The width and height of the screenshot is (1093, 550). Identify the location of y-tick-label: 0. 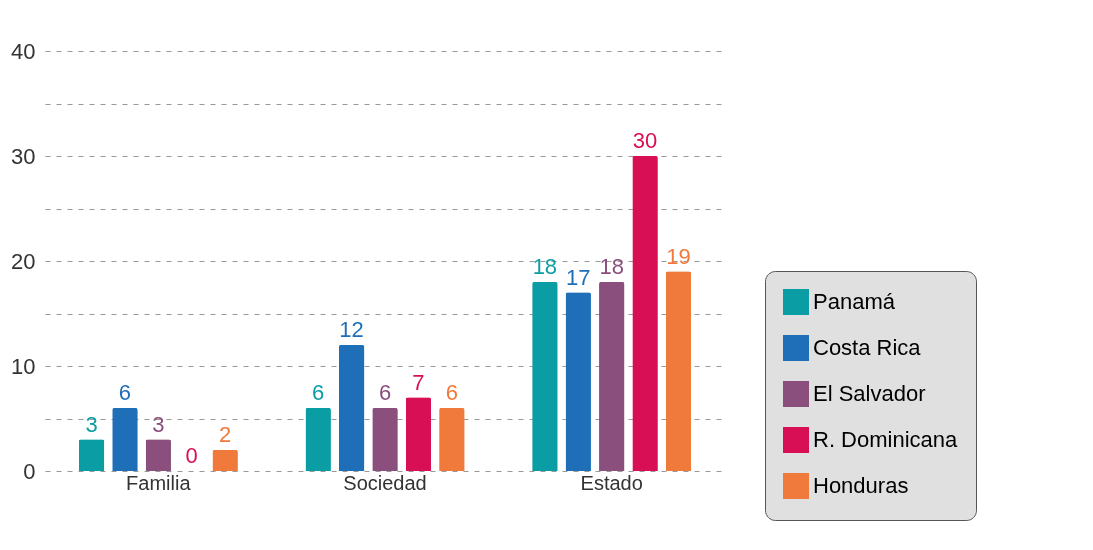
(29, 471).